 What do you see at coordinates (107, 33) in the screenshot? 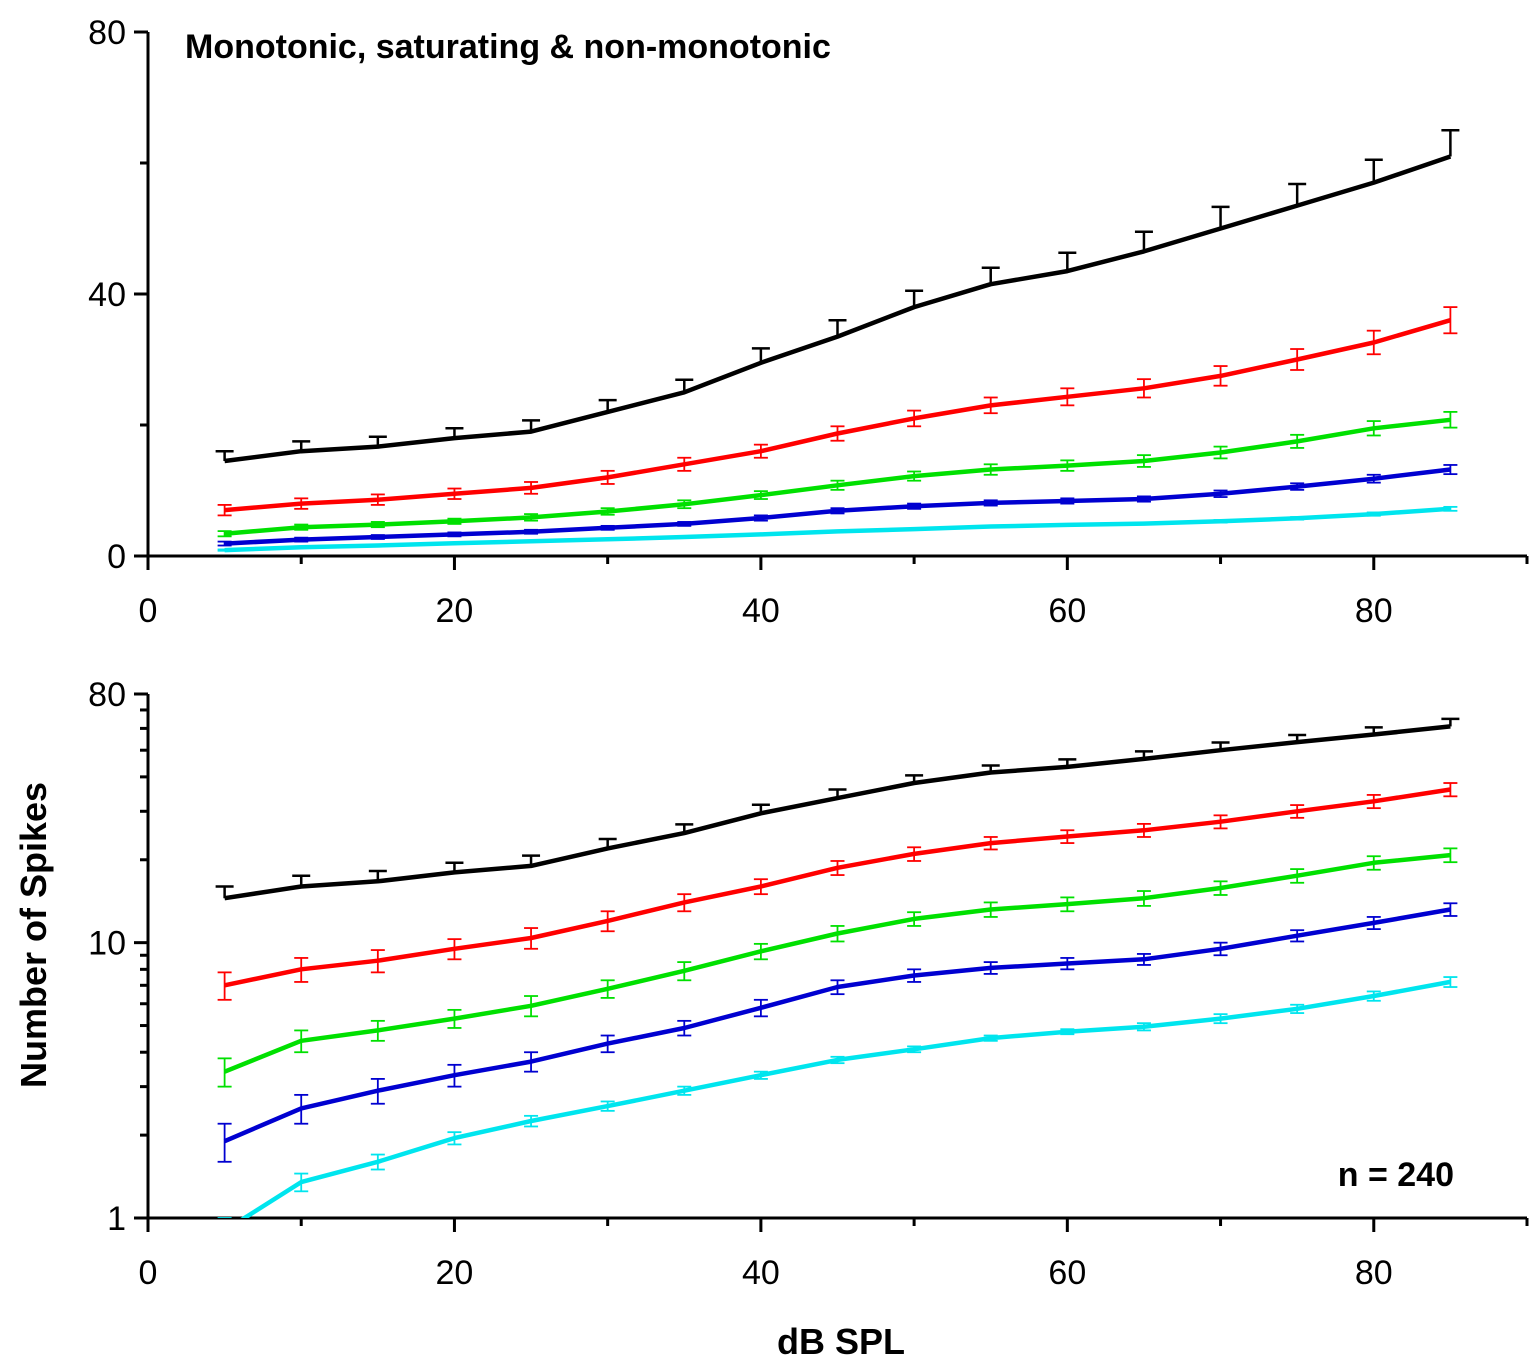
I see `y-tick-label: 80` at bounding box center [107, 33].